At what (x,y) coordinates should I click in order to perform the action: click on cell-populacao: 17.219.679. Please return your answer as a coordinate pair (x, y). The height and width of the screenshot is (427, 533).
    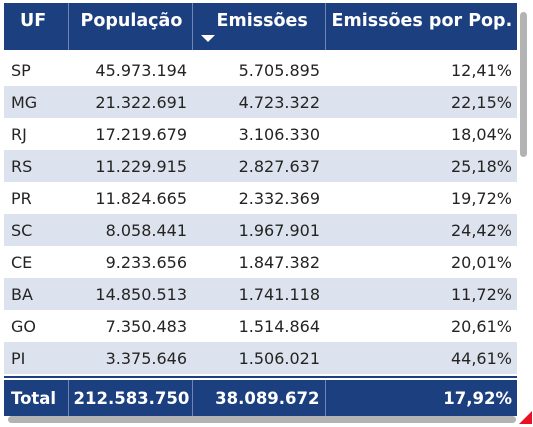
    Looking at the image, I should click on (130, 134).